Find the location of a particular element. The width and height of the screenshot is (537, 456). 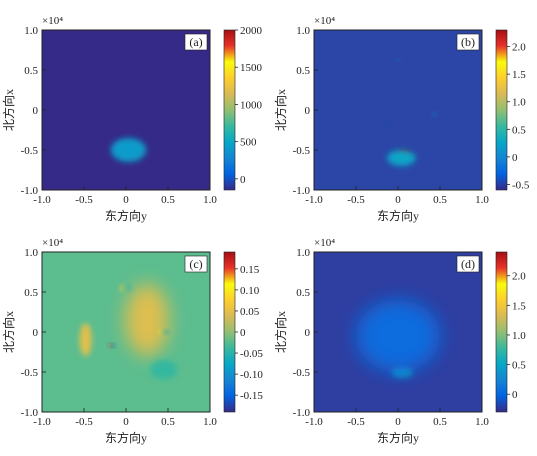

y-tick-label-b-4: -1.0 is located at coordinates (302, 191).